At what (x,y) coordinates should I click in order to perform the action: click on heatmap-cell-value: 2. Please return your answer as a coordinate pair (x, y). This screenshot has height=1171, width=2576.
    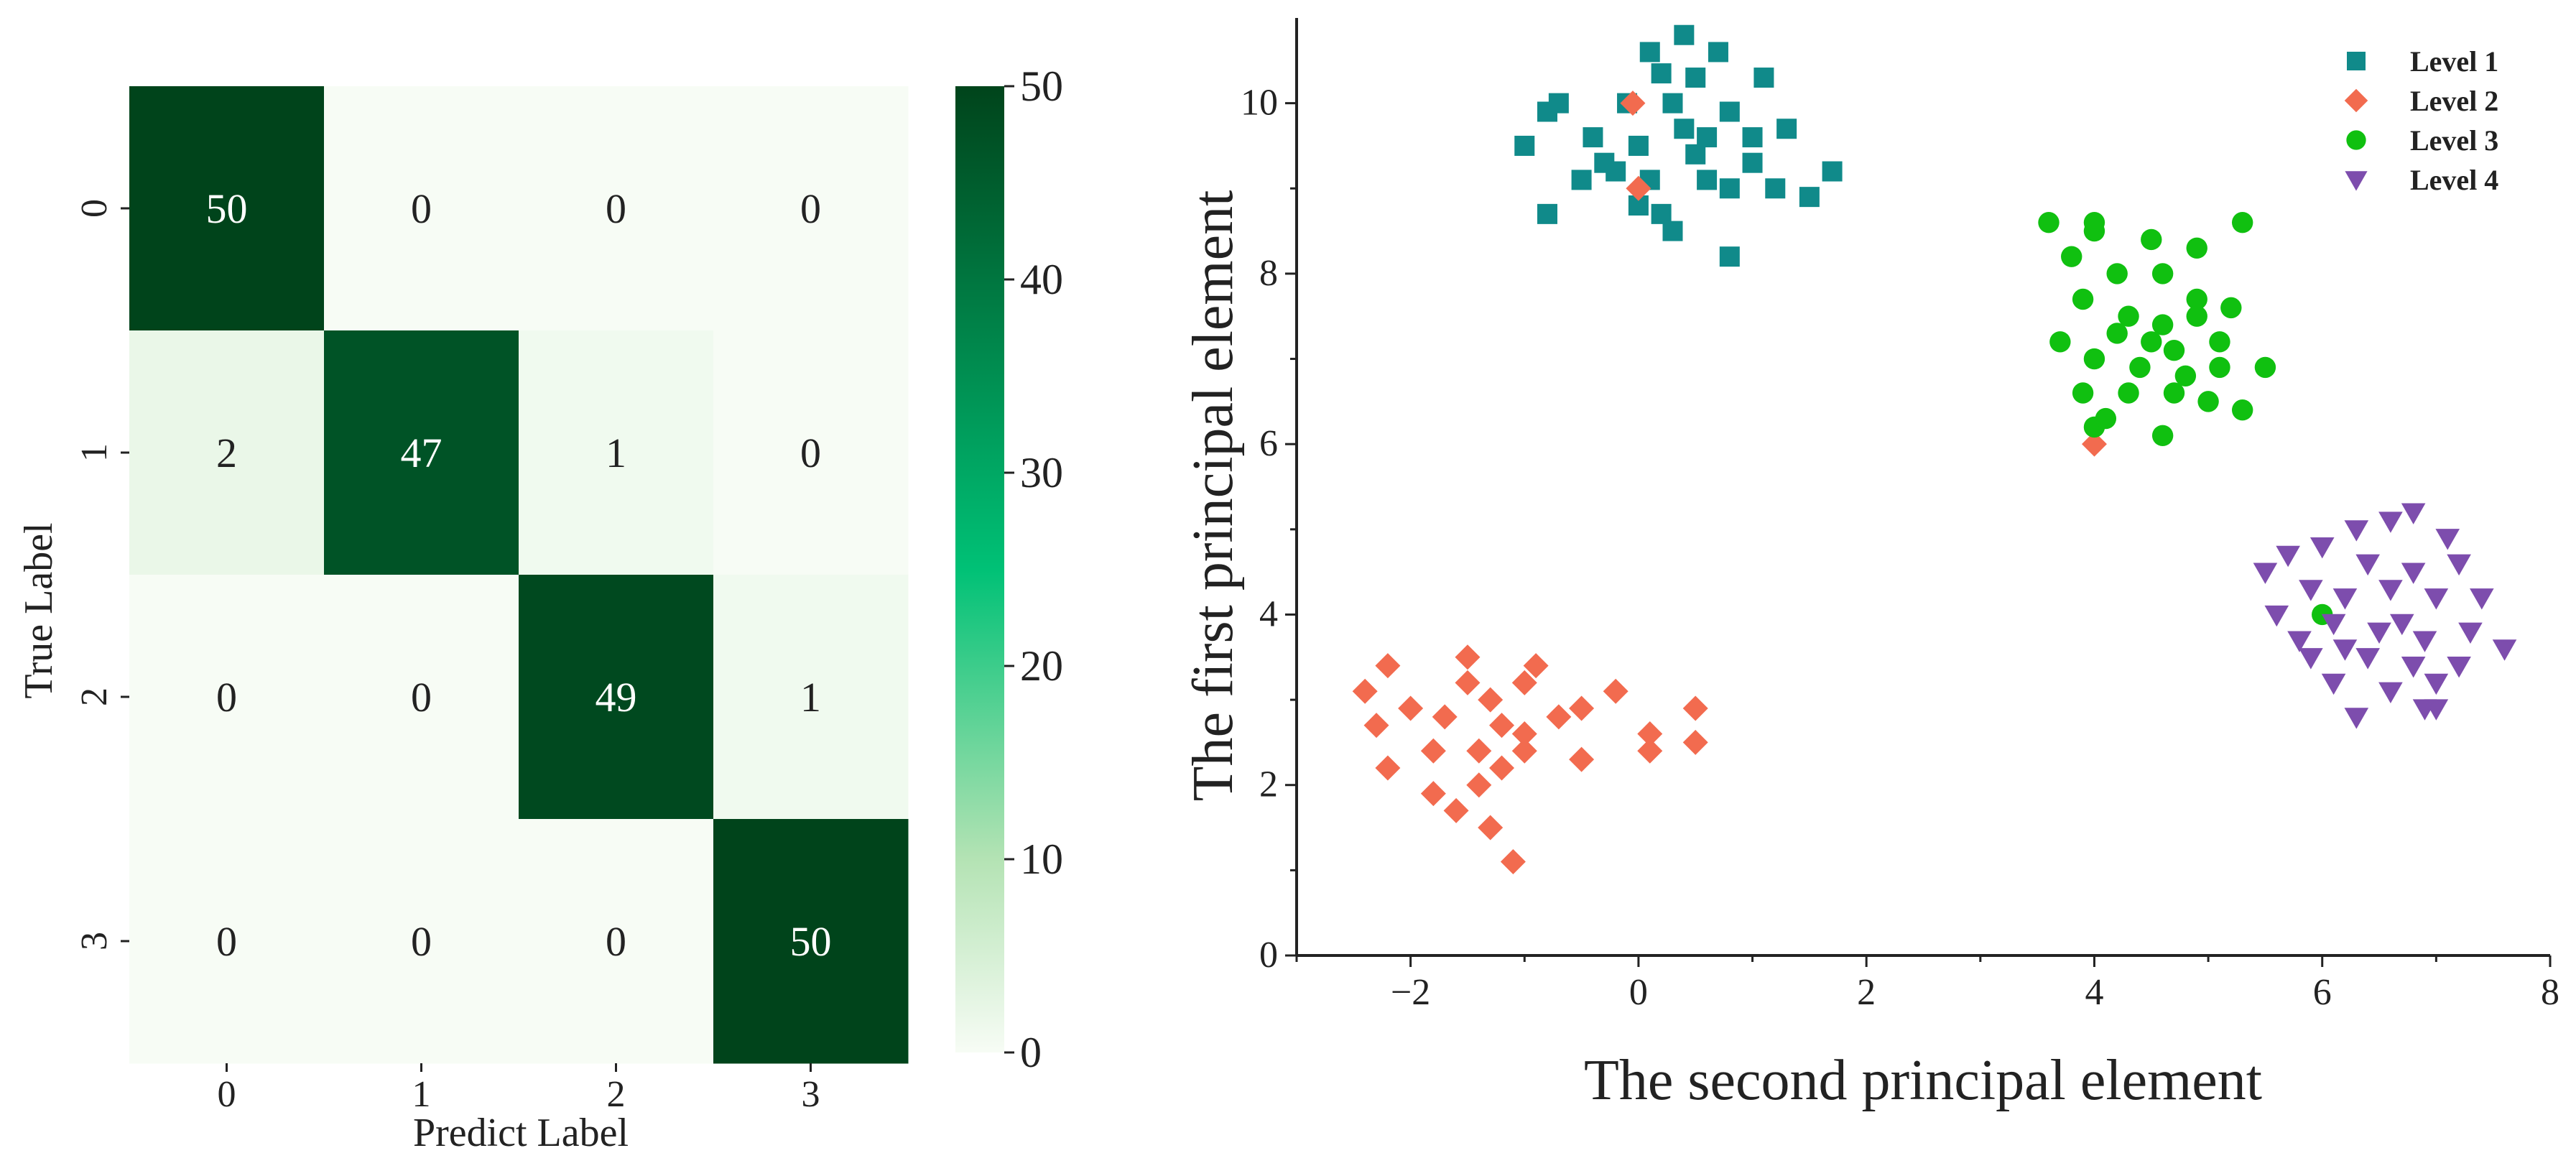
    Looking at the image, I should click on (226, 453).